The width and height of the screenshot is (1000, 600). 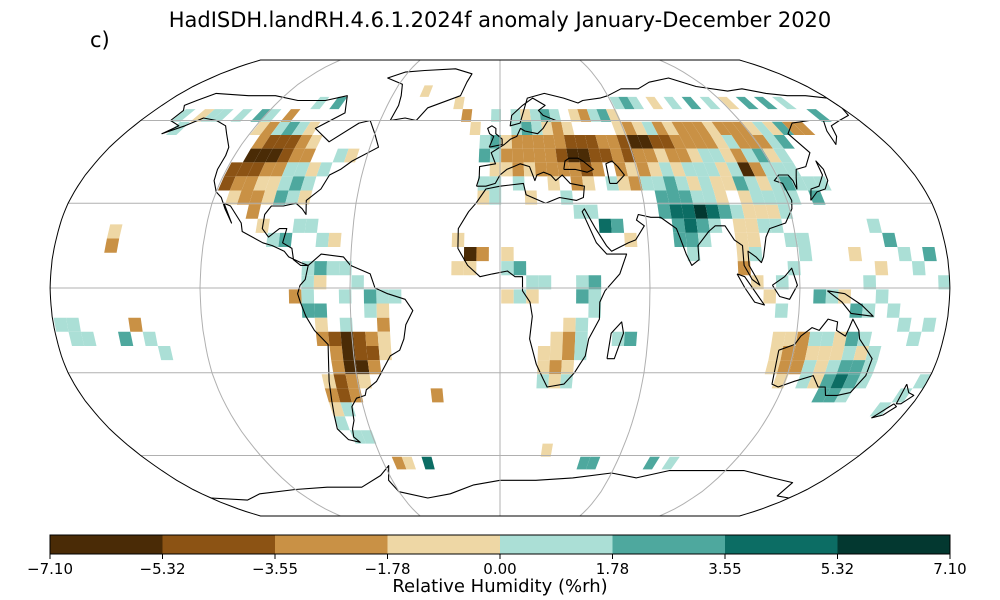 I want to click on colorbar-tick-label: 7.10, so click(x=949, y=569).